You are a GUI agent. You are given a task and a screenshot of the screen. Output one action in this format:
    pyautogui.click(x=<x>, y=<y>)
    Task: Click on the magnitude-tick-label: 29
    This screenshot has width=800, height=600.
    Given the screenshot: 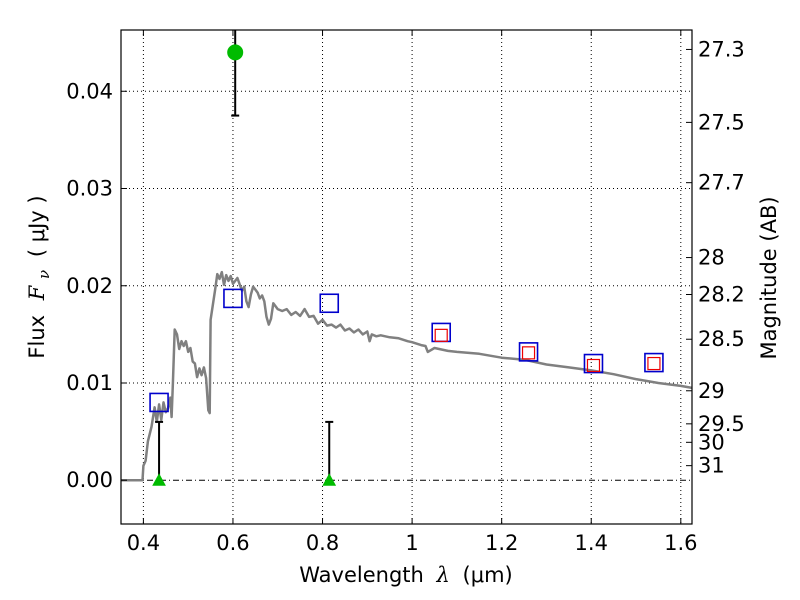 What is the action you would take?
    pyautogui.click(x=711, y=391)
    